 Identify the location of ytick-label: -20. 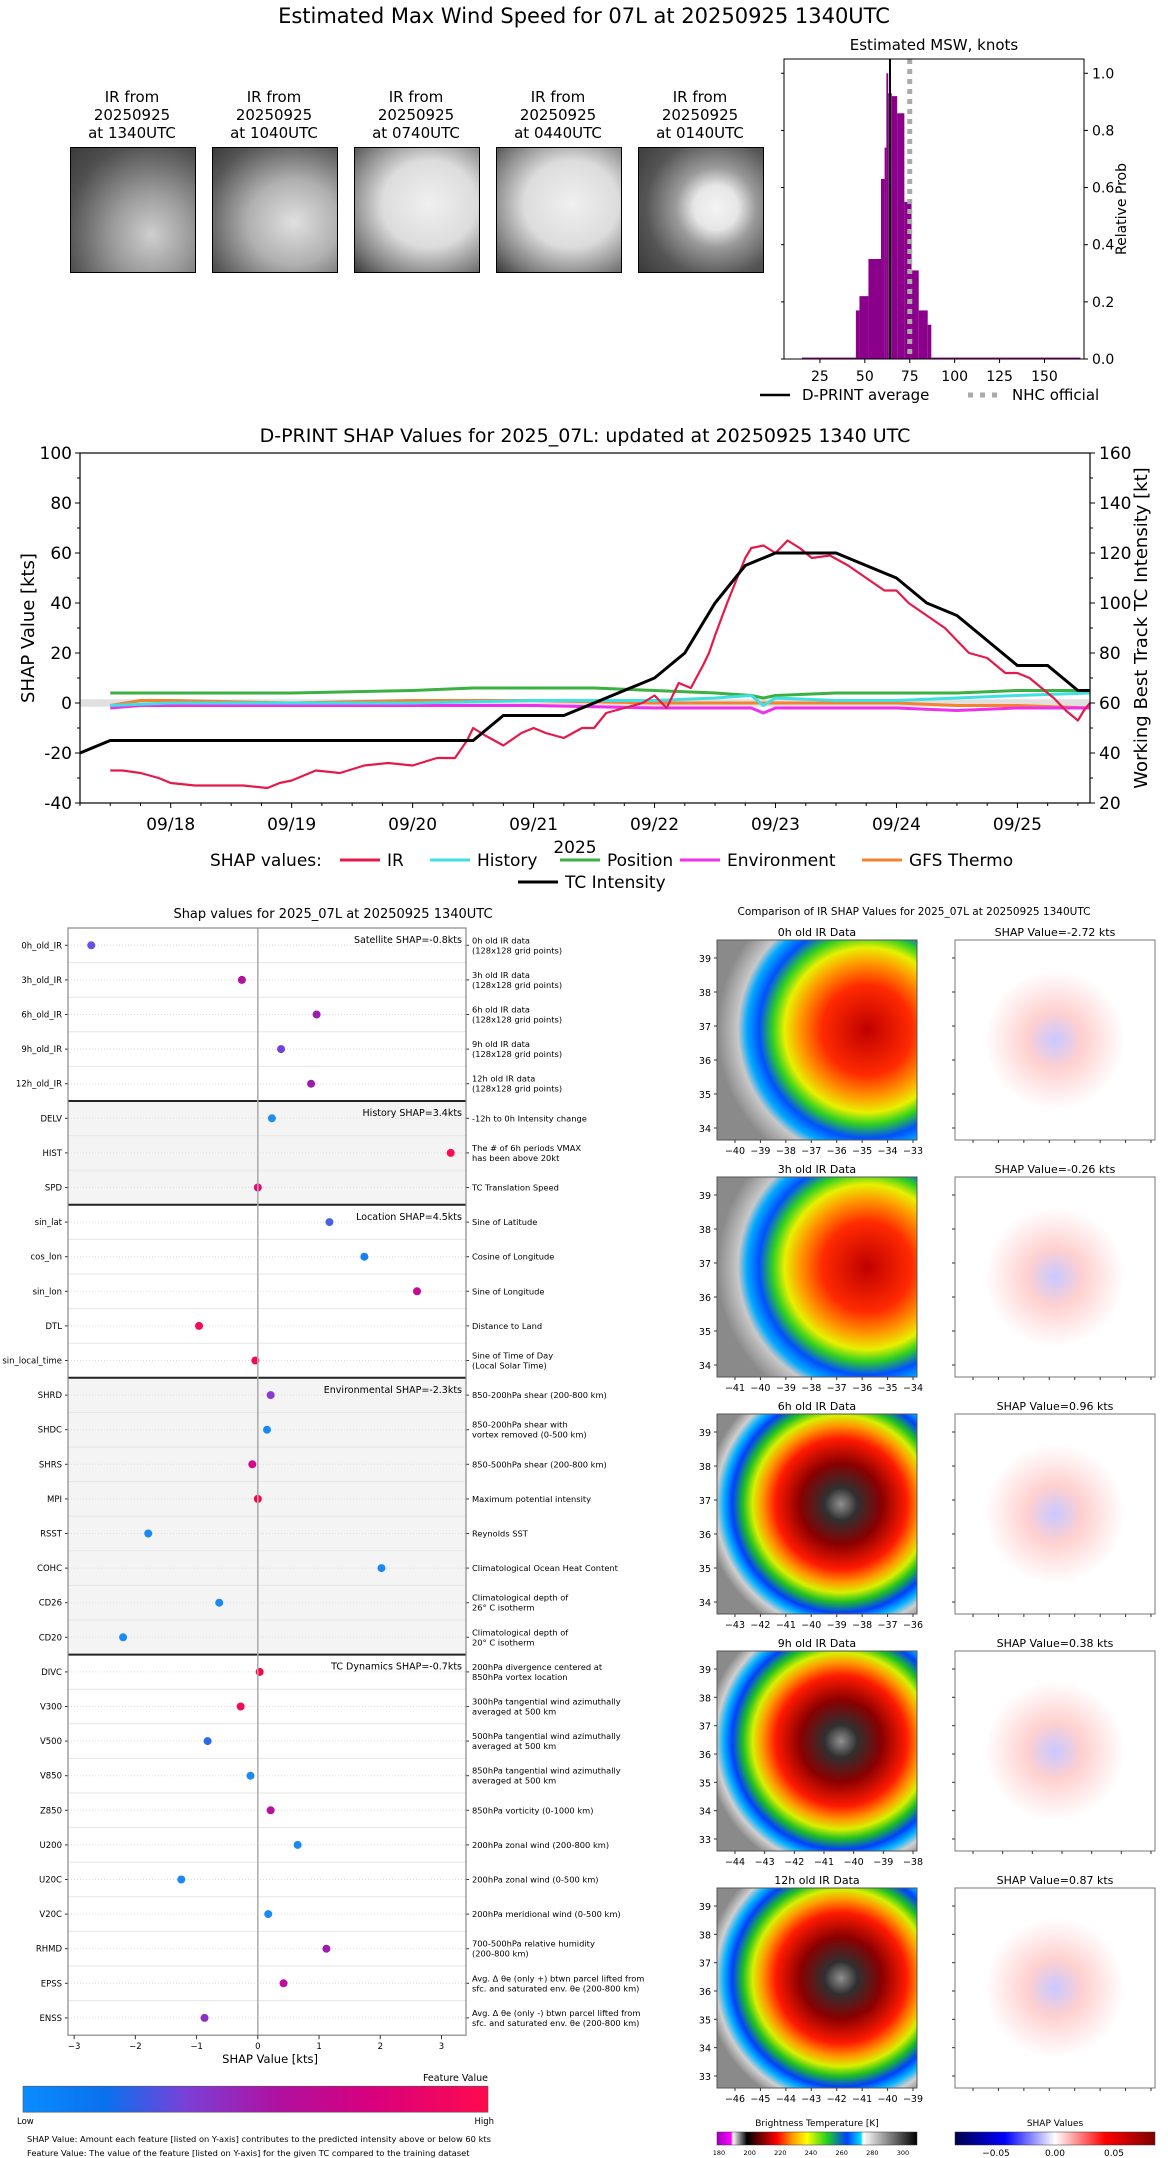
(58, 754).